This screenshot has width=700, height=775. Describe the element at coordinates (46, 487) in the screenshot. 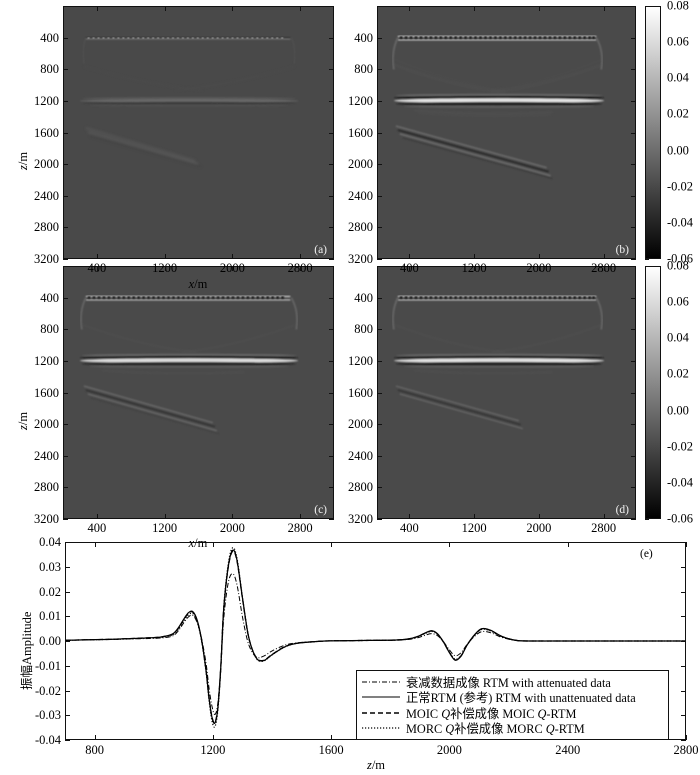

I see `panel-c-yticklabel-2800: 2800` at that location.